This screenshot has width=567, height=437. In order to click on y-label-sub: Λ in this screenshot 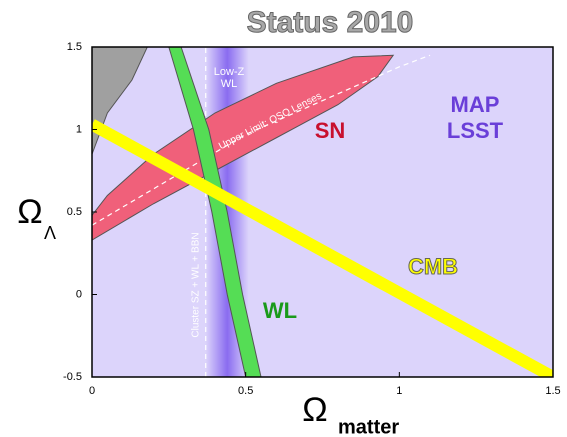, I will do `click(50, 233)`.